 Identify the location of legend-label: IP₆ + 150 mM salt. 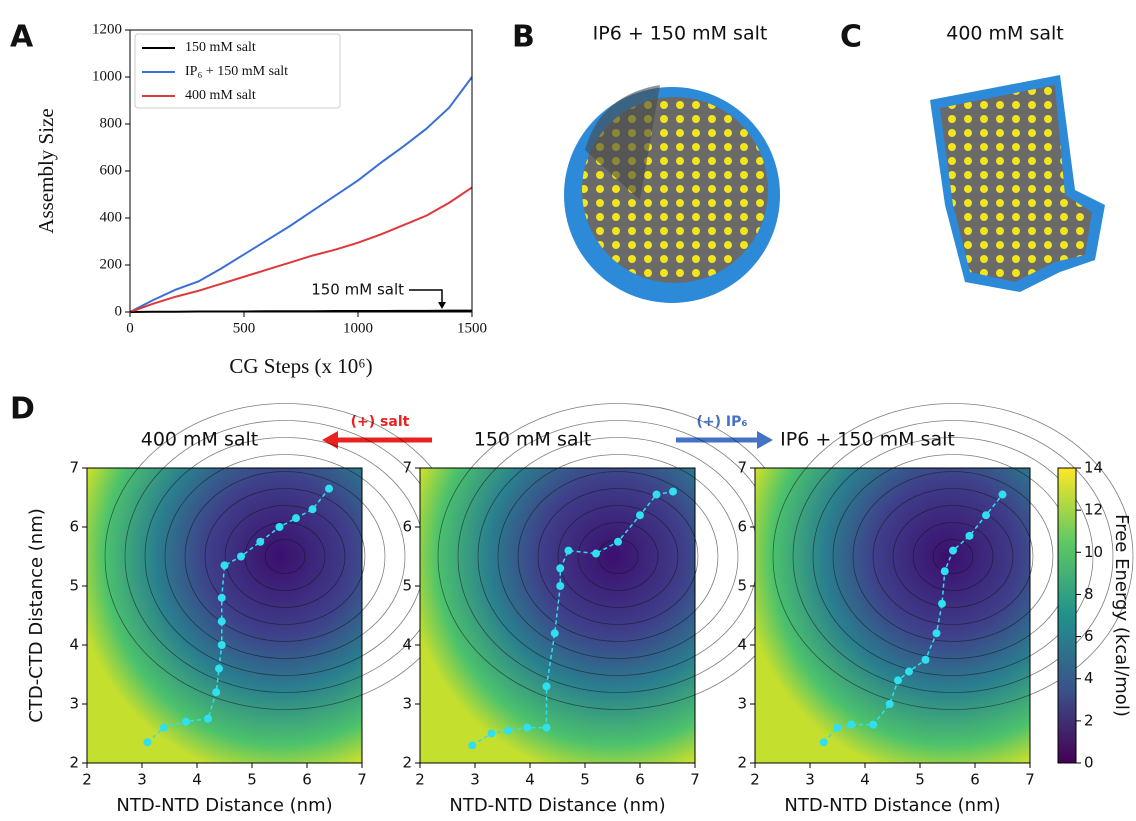
(236, 71).